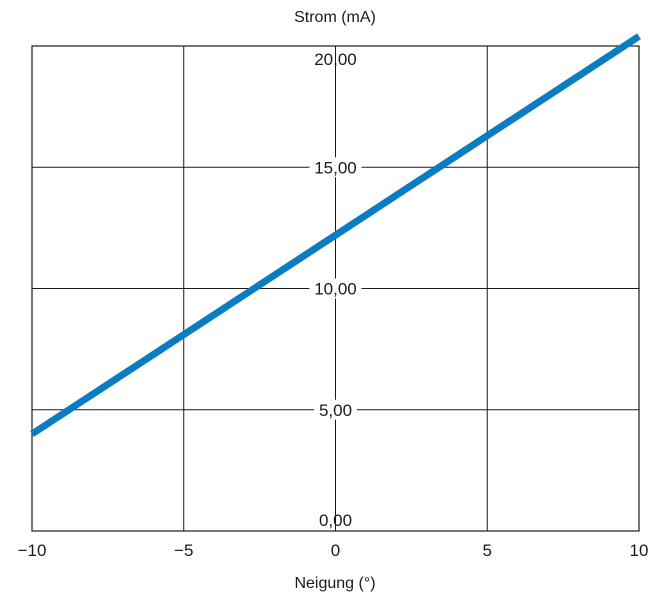 This screenshot has width=652, height=606. Describe the element at coordinates (335, 520) in the screenshot. I see `y-tick-label: 0,00` at that location.